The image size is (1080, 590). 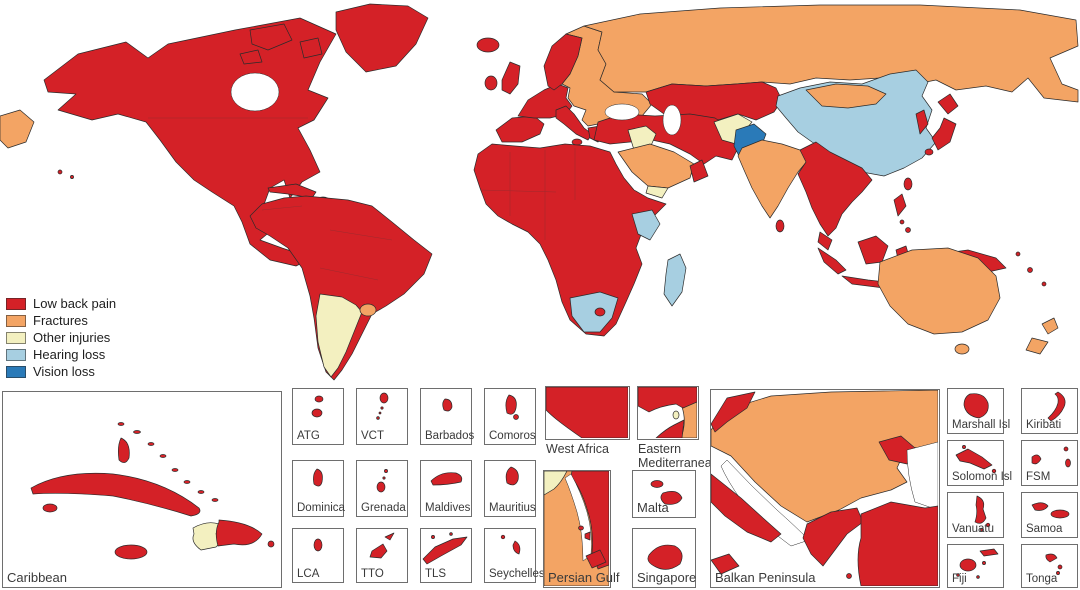 I want to click on persian-gulf-map, so click(x=576, y=528).